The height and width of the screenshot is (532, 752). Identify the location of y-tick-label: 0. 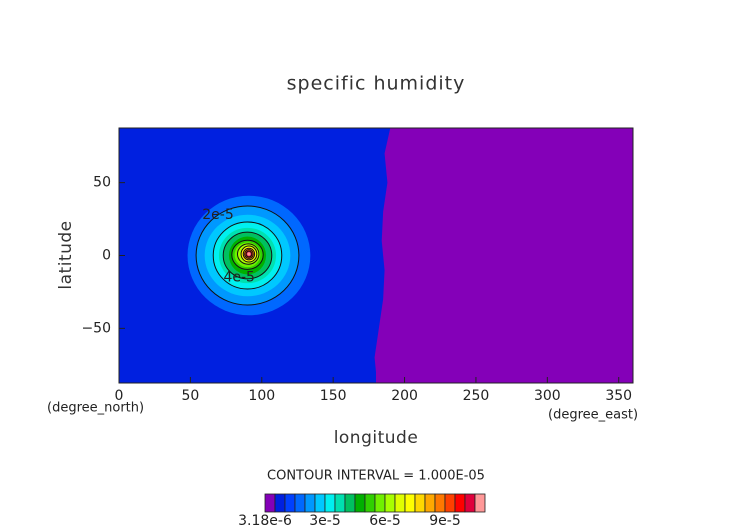
(106, 256).